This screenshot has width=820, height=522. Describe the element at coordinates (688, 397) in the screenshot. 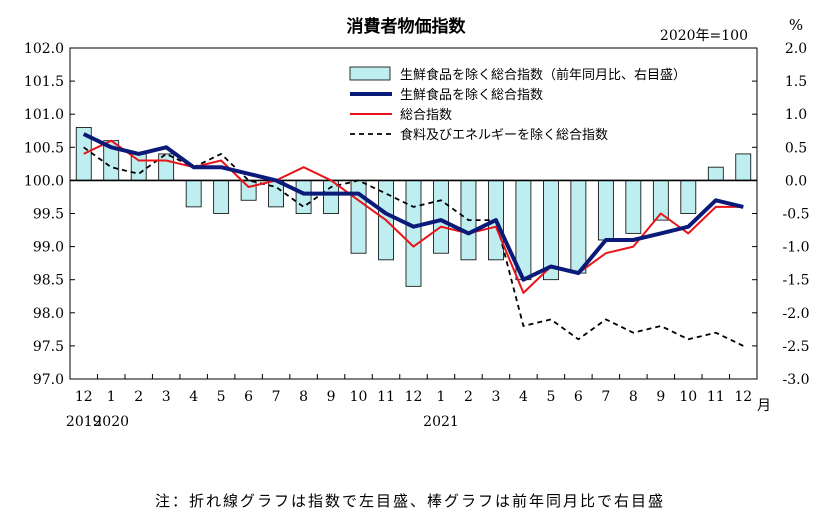

I see `x-tick-label-22: 10` at that location.